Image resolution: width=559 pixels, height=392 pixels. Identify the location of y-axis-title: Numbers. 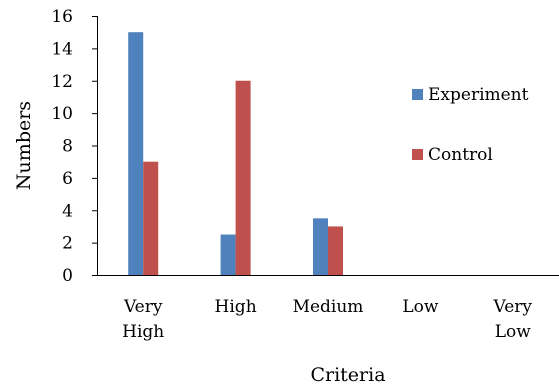
(24, 145).